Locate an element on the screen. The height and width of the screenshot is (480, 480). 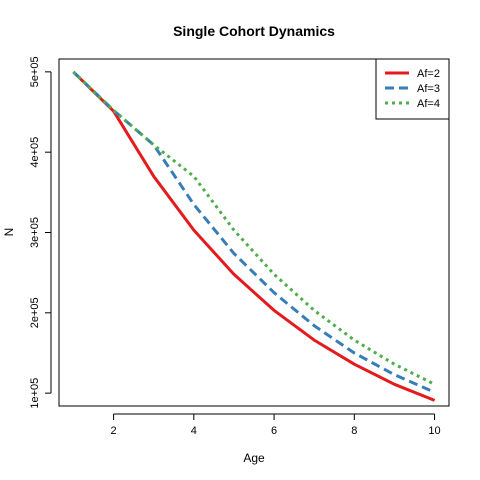
x-tick-label: 8 is located at coordinates (354, 431).